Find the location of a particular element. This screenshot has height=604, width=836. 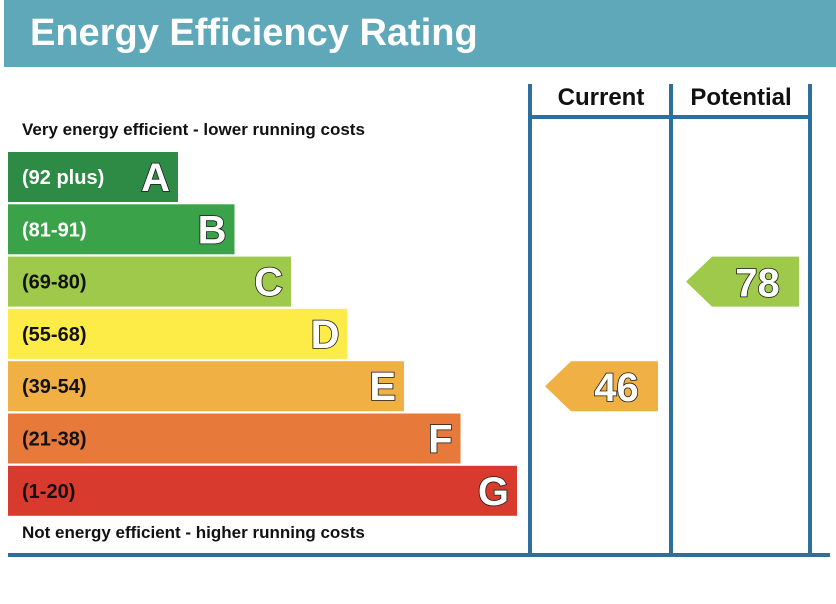

band-g-range: (1-20) is located at coordinates (48, 492).